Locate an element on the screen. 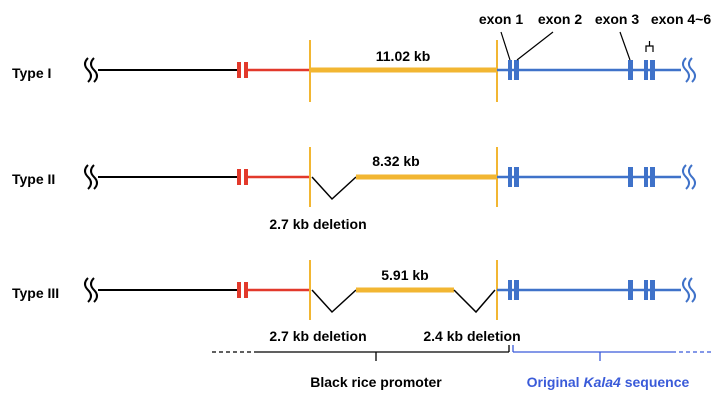 The image size is (722, 398). exon-1-label: exon 1 is located at coordinates (501, 19).